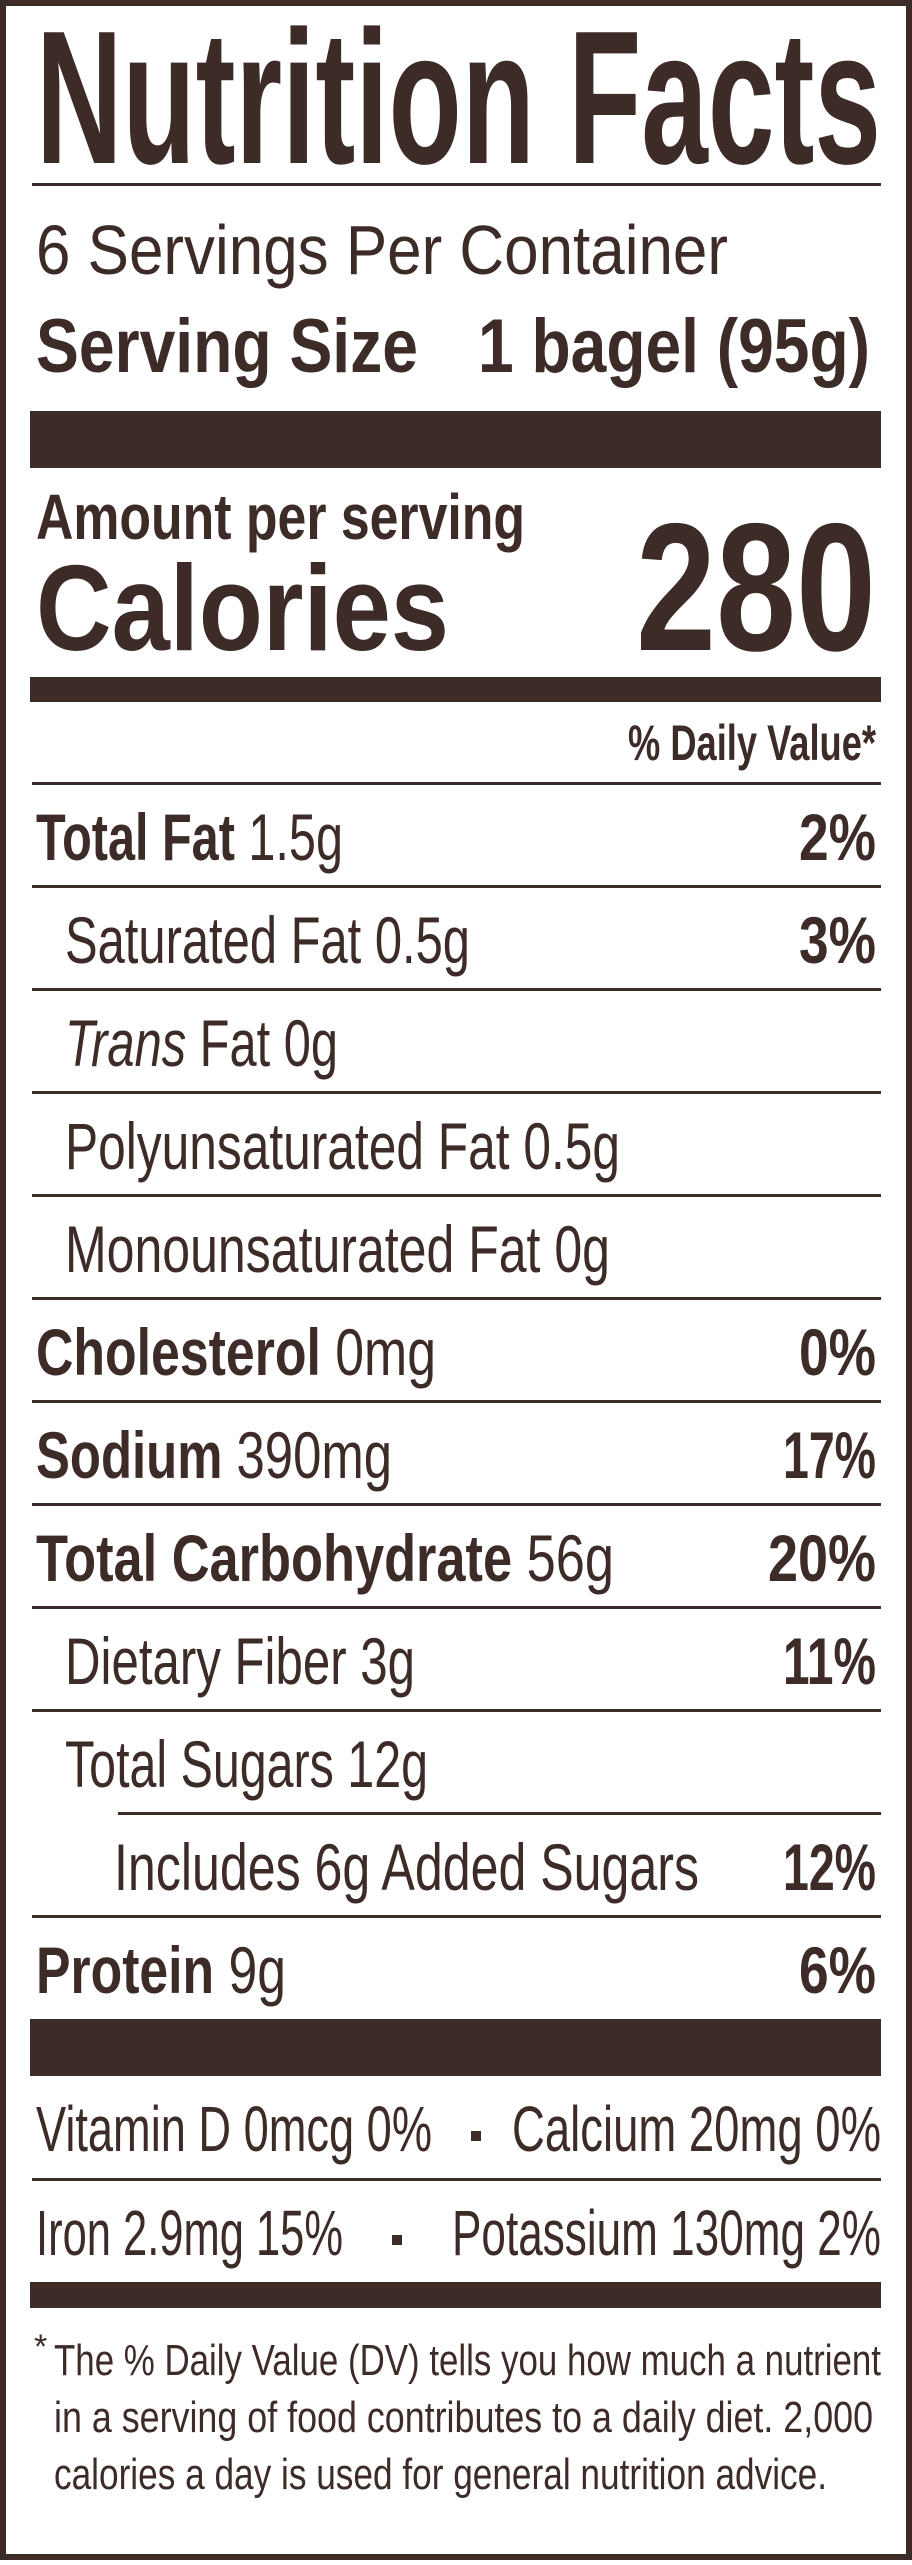  Describe the element at coordinates (129, 1455) in the screenshot. I see `nutrient-name: Sodium` at that location.